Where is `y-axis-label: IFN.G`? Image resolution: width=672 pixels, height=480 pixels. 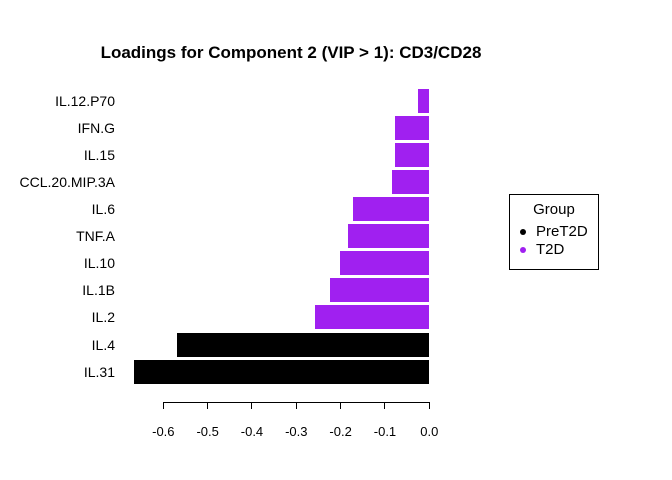
y-axis-label: IFN.G is located at coordinates (96, 128).